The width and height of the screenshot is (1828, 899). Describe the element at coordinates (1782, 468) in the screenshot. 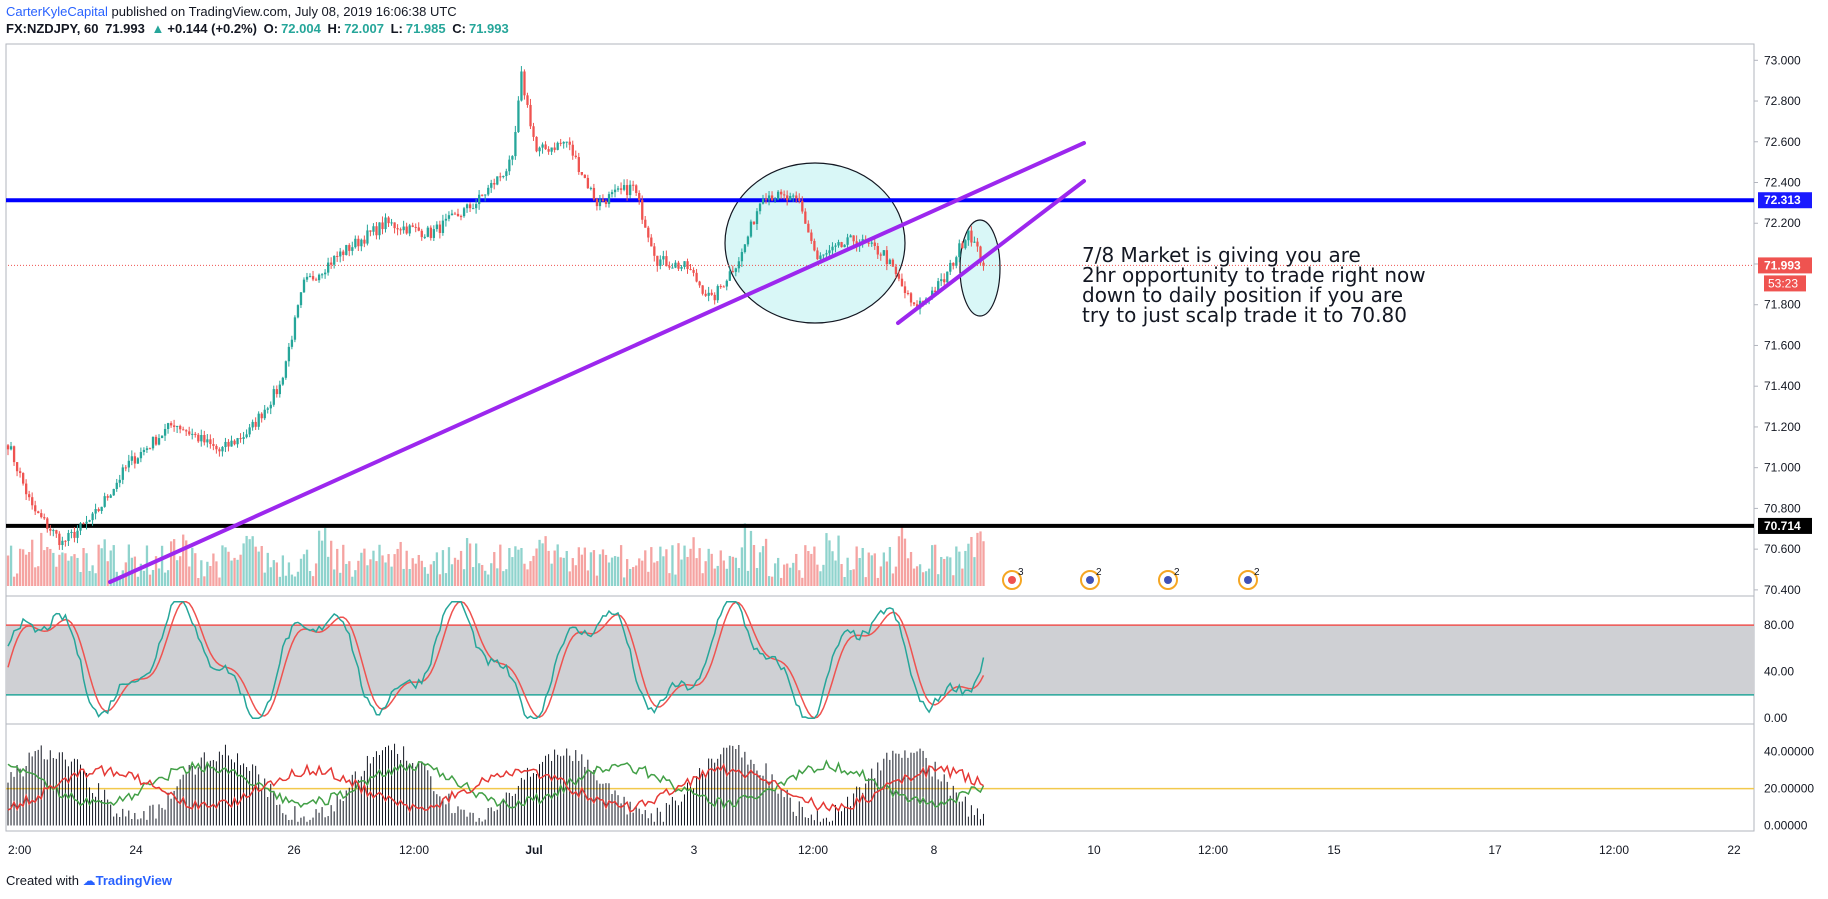

I see `price-tick-label: 71.000` at that location.